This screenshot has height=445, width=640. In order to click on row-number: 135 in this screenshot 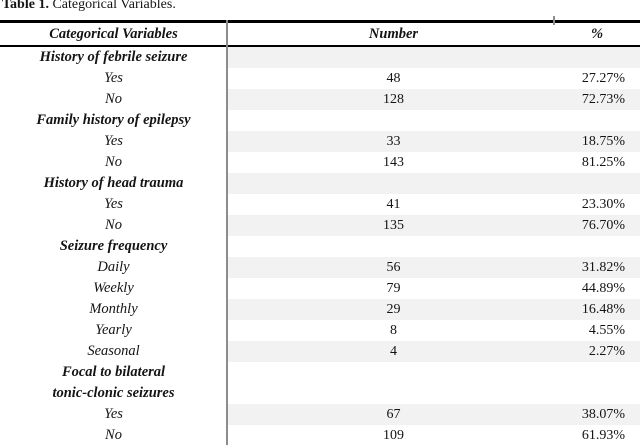, I will do `click(393, 225)`.